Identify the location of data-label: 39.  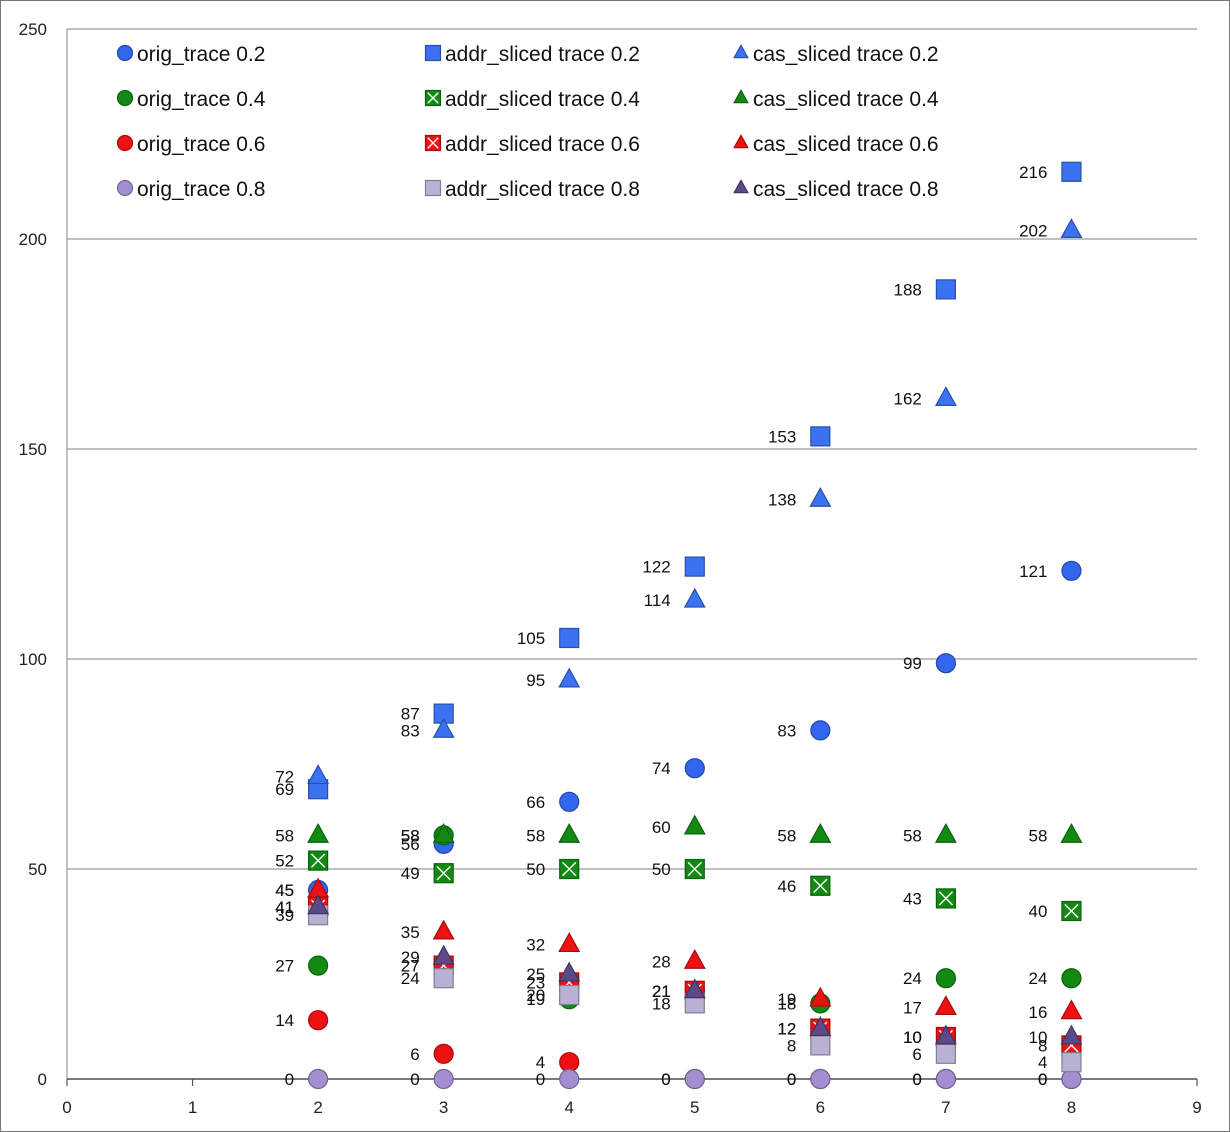
(284, 915).